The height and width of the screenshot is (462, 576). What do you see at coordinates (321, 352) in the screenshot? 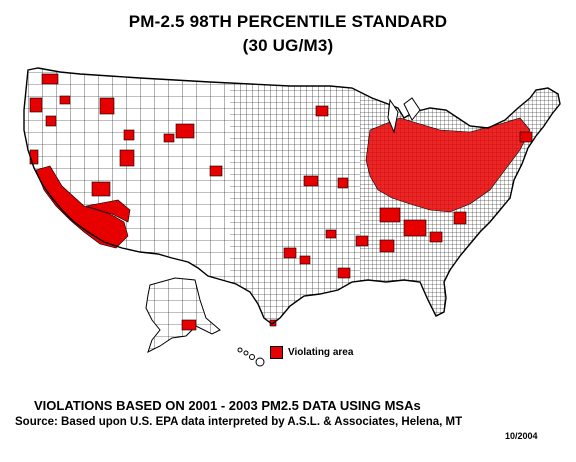
I see `legend-label: Violating area` at bounding box center [321, 352].